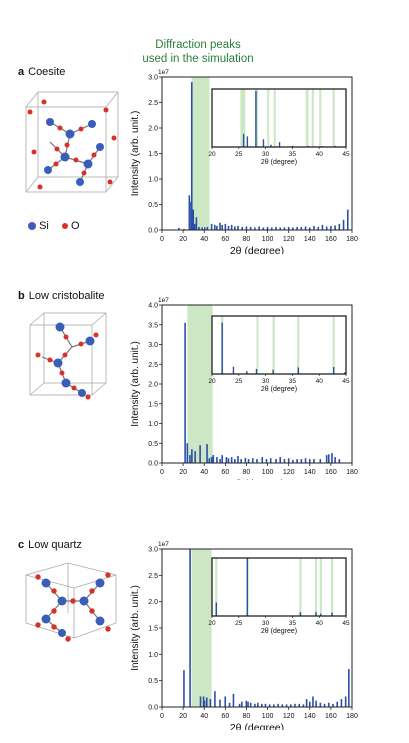 This screenshot has width=409, height=743. What do you see at coordinates (163, 544) in the screenshot?
I see `y-exponent-label: 1e7` at bounding box center [163, 544].